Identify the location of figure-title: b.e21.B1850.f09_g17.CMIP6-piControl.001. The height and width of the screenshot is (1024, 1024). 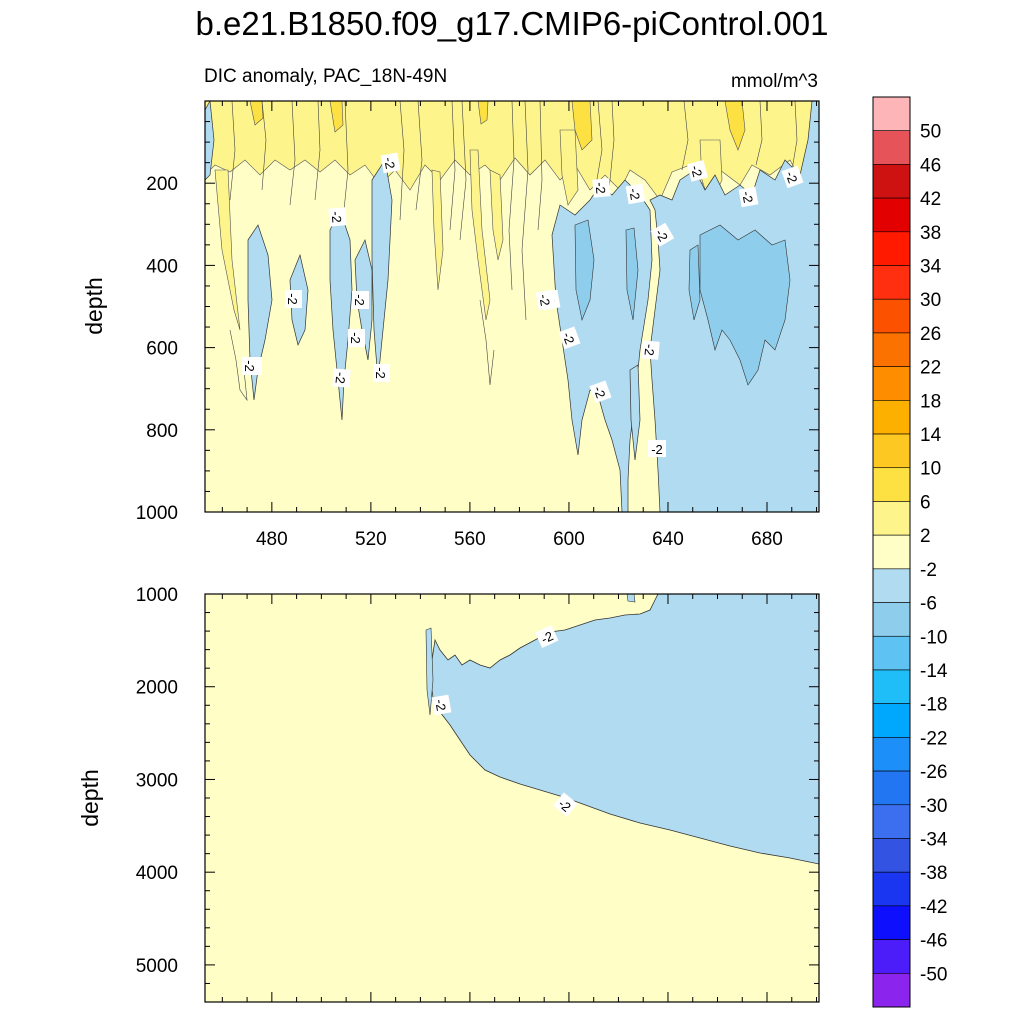
(512, 23).